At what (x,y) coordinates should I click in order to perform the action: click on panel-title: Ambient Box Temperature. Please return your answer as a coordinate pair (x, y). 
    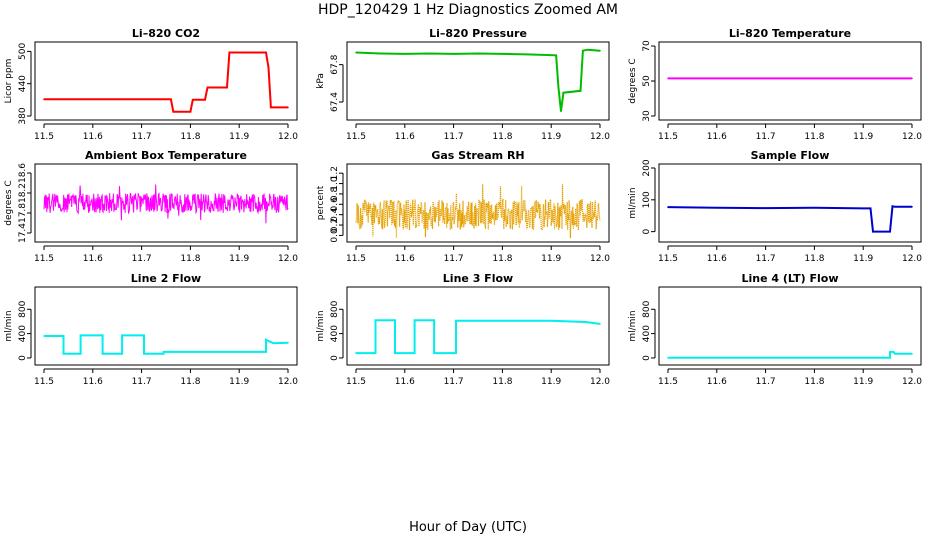
    Looking at the image, I should click on (166, 155).